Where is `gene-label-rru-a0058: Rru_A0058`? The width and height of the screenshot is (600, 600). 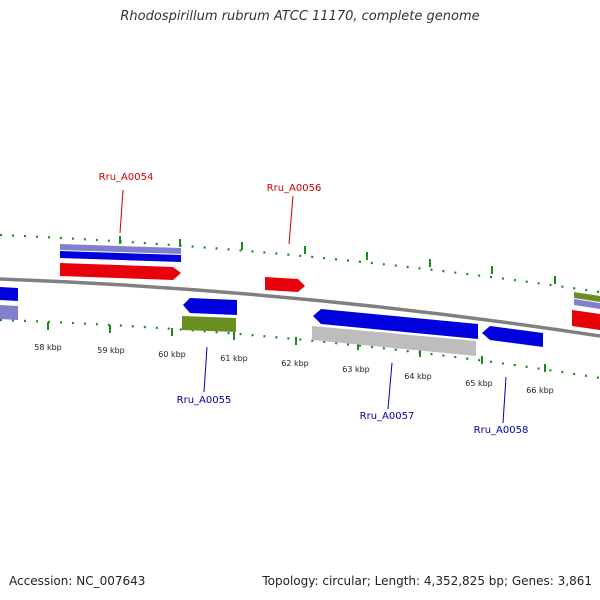 gene-label-rru-a0058: Rru_A0058 is located at coordinates (501, 430).